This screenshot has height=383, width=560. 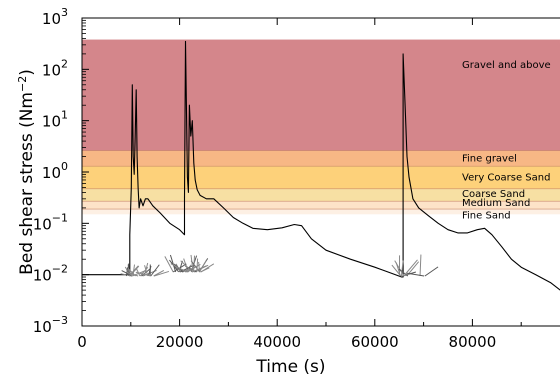 What do you see at coordinates (50, 325) in the screenshot?
I see `y-tick-label: 10⁻³` at bounding box center [50, 325].